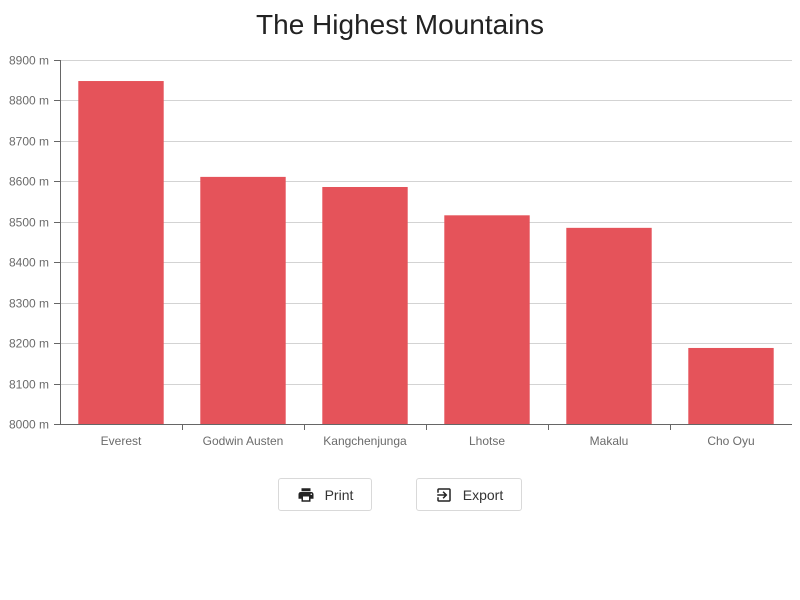 This screenshot has height=600, width=800. I want to click on x-tick-label: Cho Oyu, so click(730, 441).